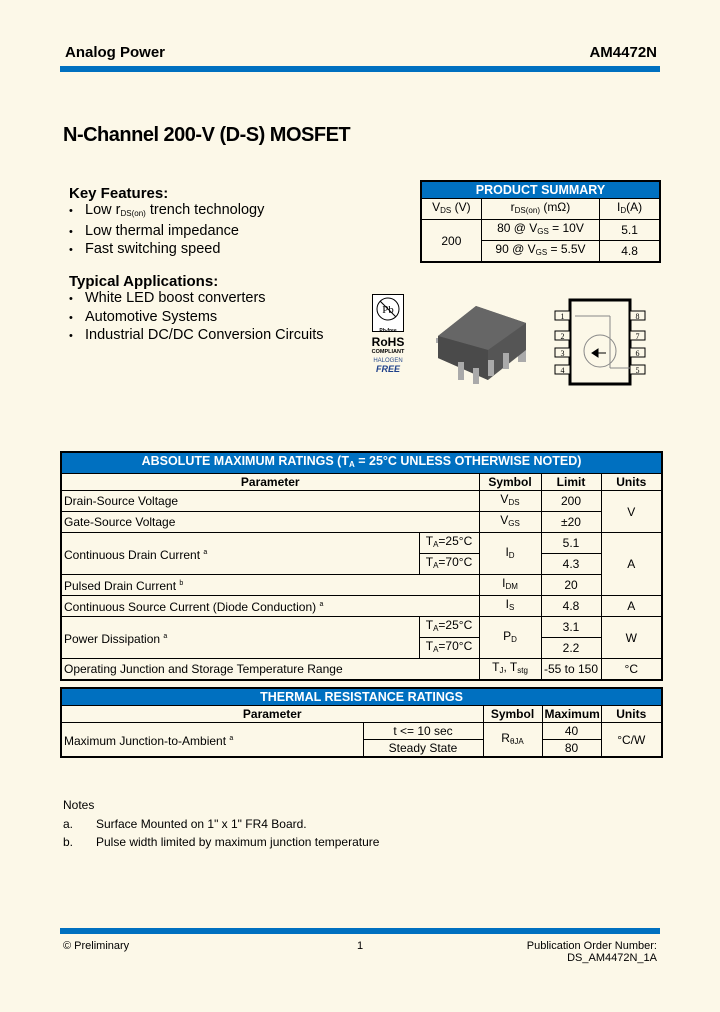 This screenshot has height=1012, width=720. What do you see at coordinates (481, 345) in the screenshot?
I see `so8-package-icon` at bounding box center [481, 345].